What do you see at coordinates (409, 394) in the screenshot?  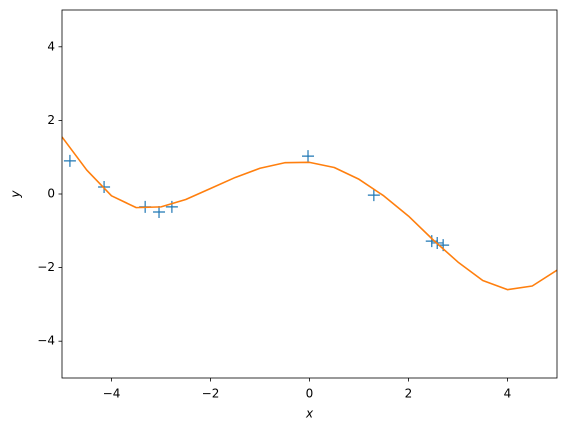 I see `x-tick-label: 2` at bounding box center [409, 394].